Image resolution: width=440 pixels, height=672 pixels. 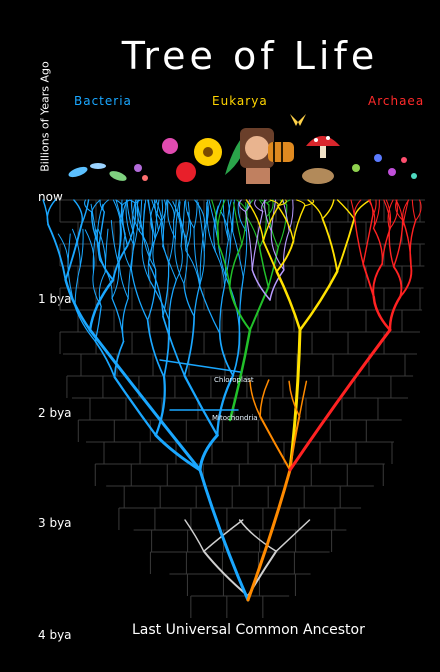 What do you see at coordinates (298, 120) in the screenshot?
I see `butterfly-icon` at bounding box center [298, 120].